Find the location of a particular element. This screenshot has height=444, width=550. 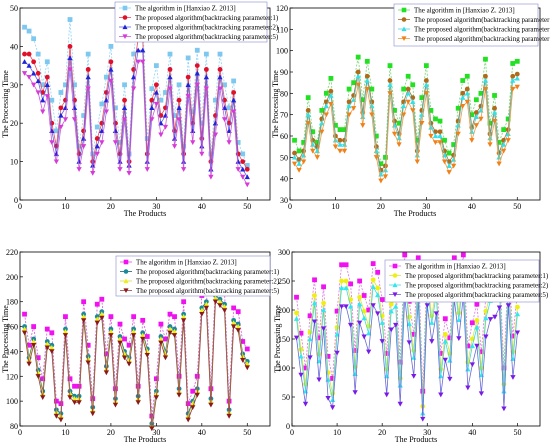

y-tick-label: 80 is located at coordinates (14, 426).